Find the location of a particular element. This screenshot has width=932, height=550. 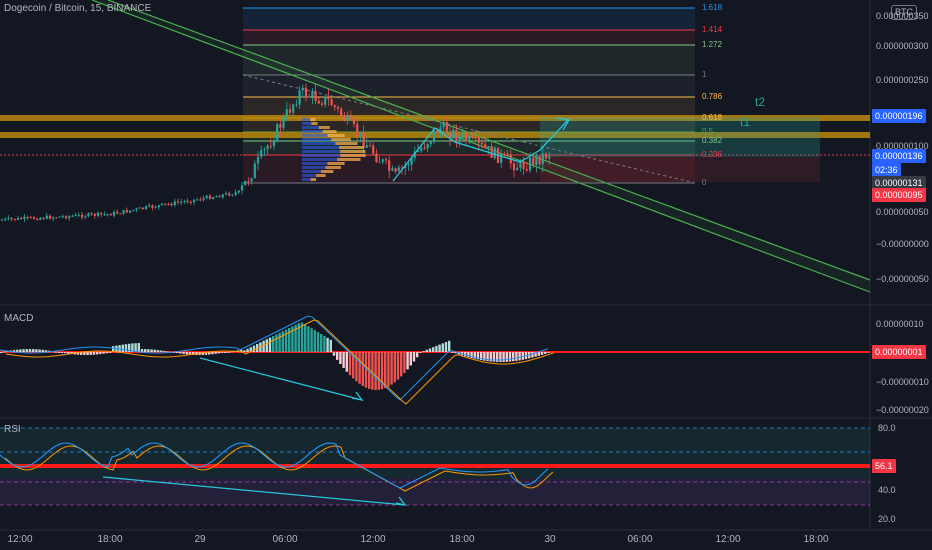

macd-divergence-arrowhead is located at coordinates (357, 396).